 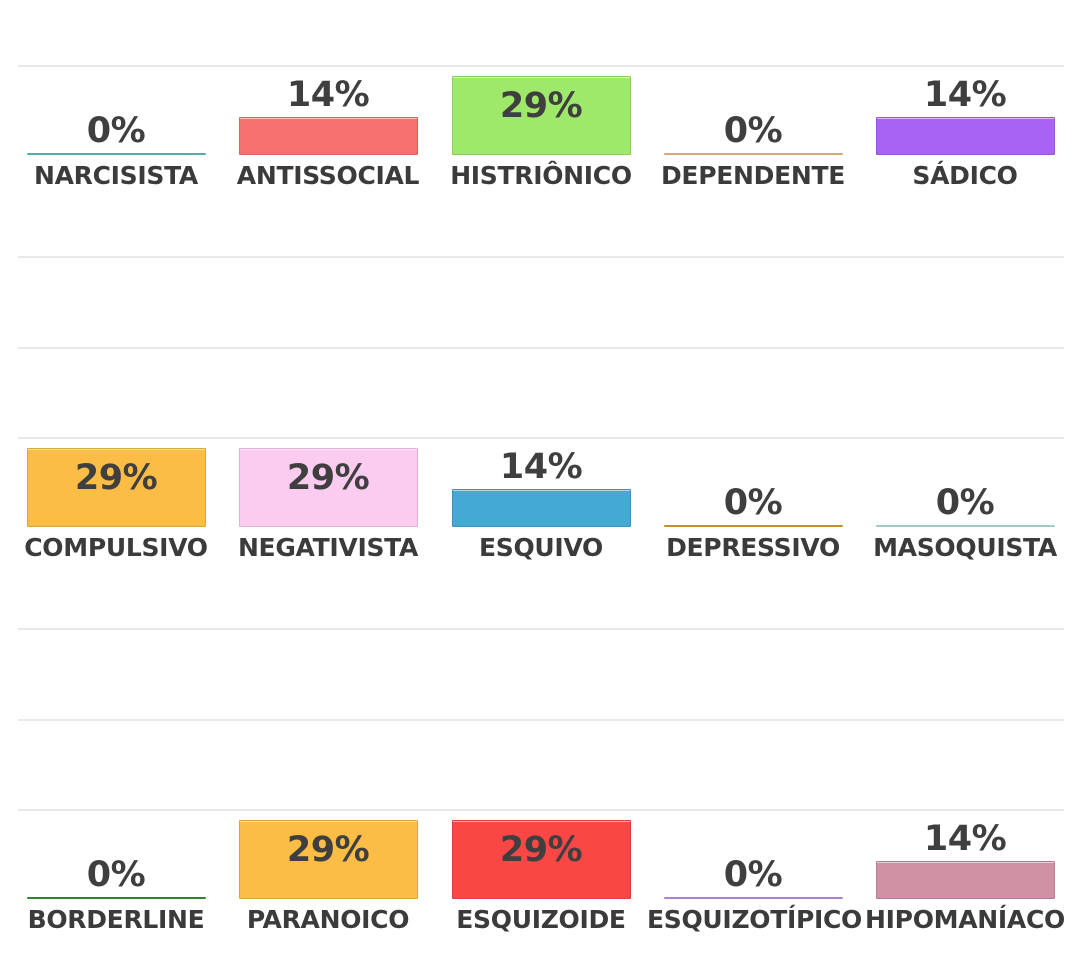 I want to click on category-label: ESQUIZOIDE, so click(x=541, y=919).